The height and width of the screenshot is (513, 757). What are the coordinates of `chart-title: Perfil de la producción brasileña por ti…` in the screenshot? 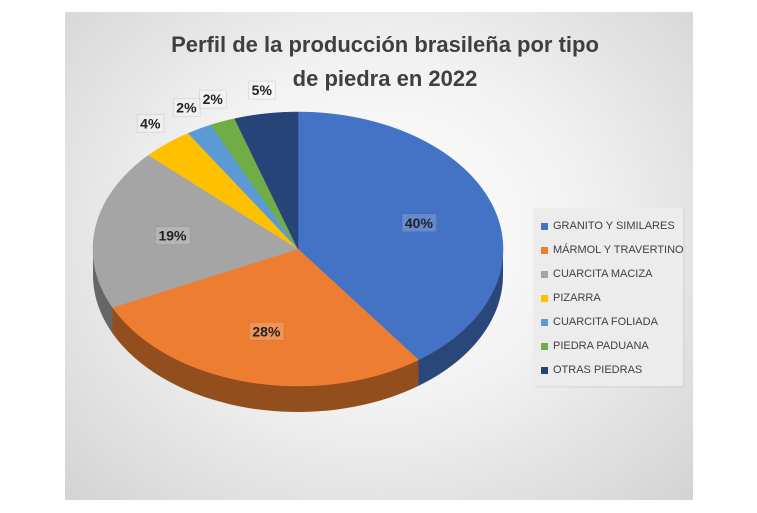 It's located at (385, 61).